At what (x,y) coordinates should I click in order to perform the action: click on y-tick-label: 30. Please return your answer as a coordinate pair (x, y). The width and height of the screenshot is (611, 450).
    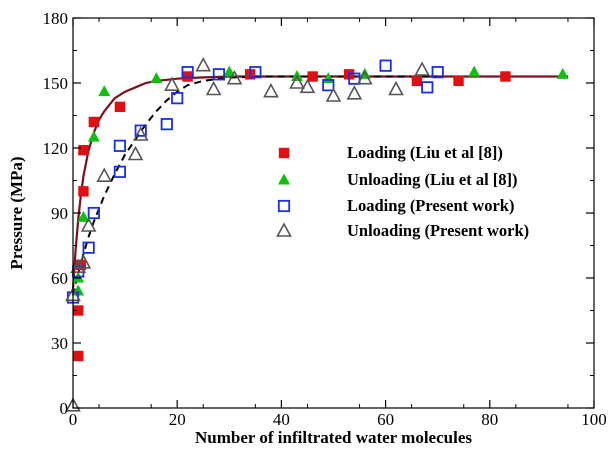
    Looking at the image, I should click on (59, 343).